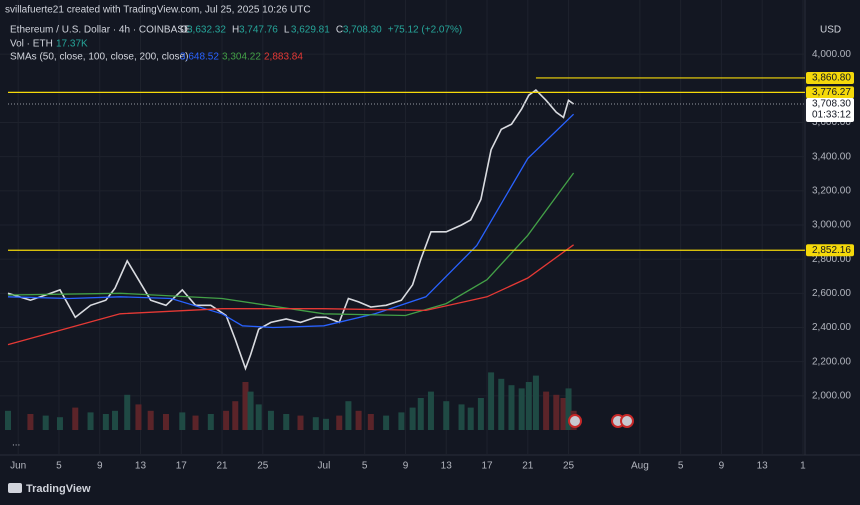 The image size is (860, 505). Describe the element at coordinates (831, 54) in the screenshot. I see `y-tick-label: 4,000.00` at that location.